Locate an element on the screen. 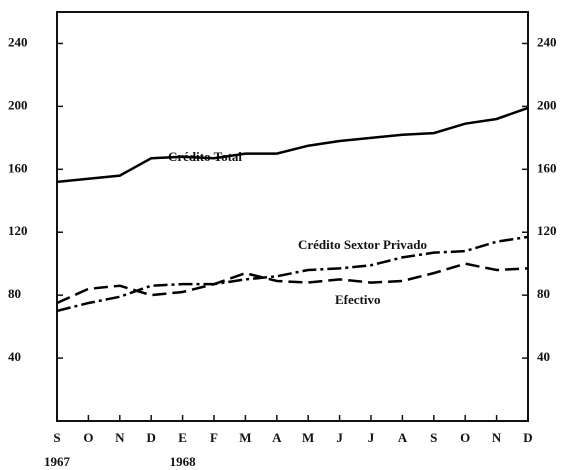 Image resolution: width=572 pixels, height=470 pixels. x-tick-label: F is located at coordinates (214, 437).